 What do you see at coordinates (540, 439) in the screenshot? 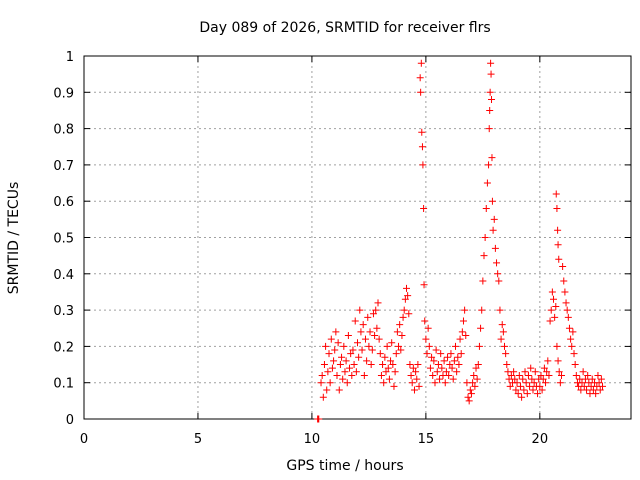
I see `x-tick-label: 20` at bounding box center [540, 439].